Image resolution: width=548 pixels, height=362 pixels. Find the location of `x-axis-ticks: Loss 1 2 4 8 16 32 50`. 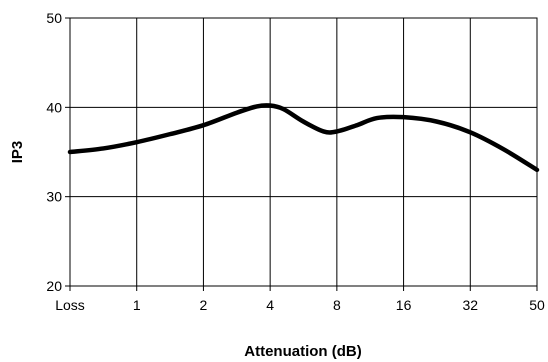

x-axis-ticks: Loss 1 2 4 8 16 32 50 is located at coordinates (300, 299).